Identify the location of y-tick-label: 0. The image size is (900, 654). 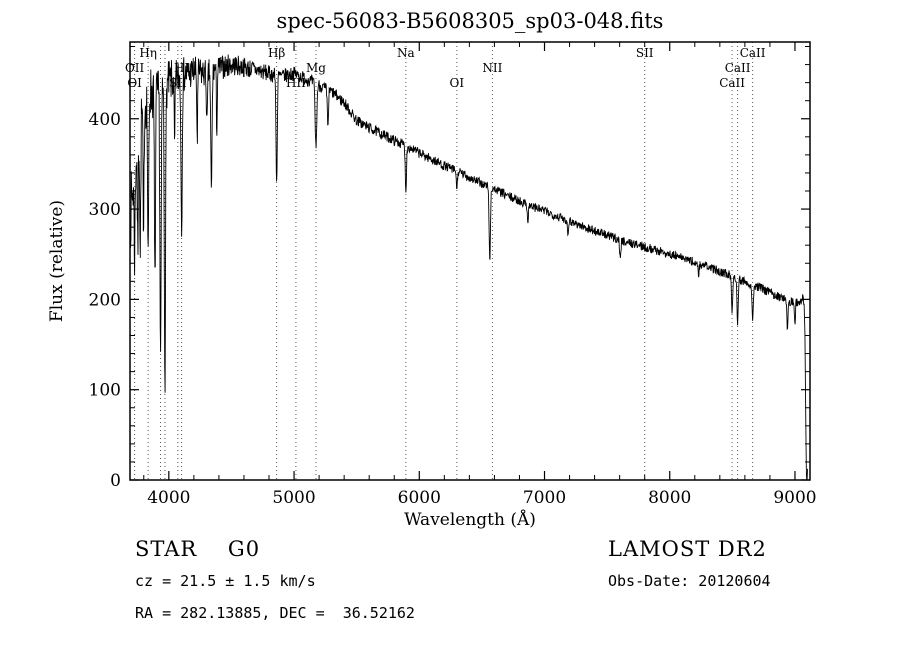
(115, 481).